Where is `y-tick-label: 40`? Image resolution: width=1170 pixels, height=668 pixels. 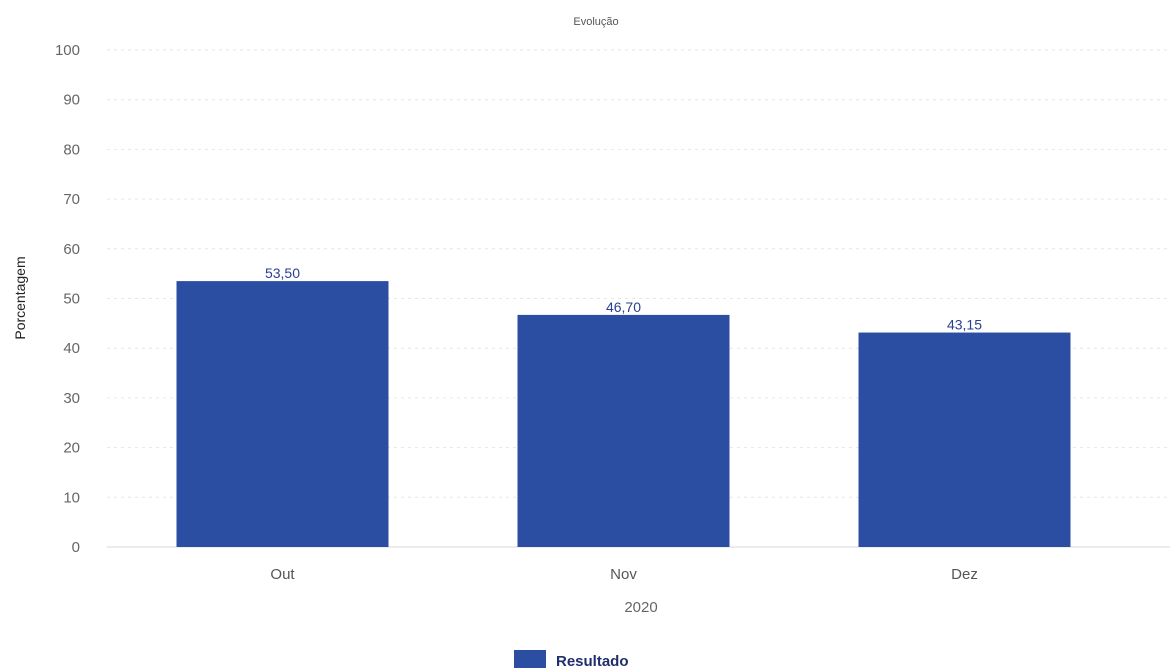 y-tick-label: 40 is located at coordinates (71, 348).